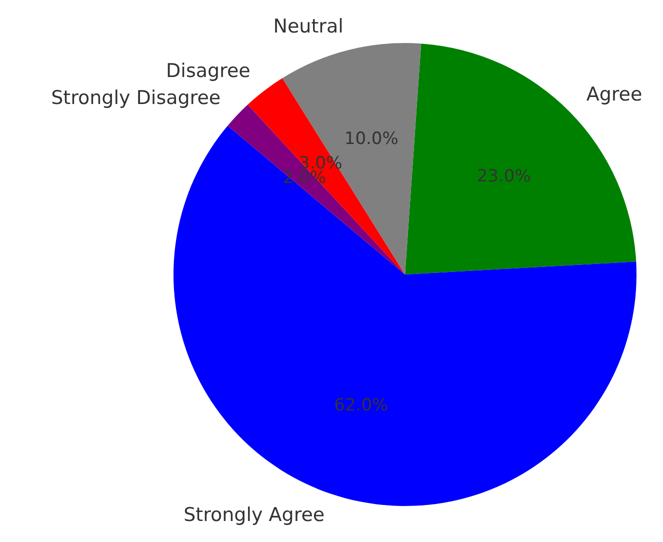 This screenshot has height=542, width=663. Describe the element at coordinates (308, 26) in the screenshot. I see `slice-label: Neutral` at that location.